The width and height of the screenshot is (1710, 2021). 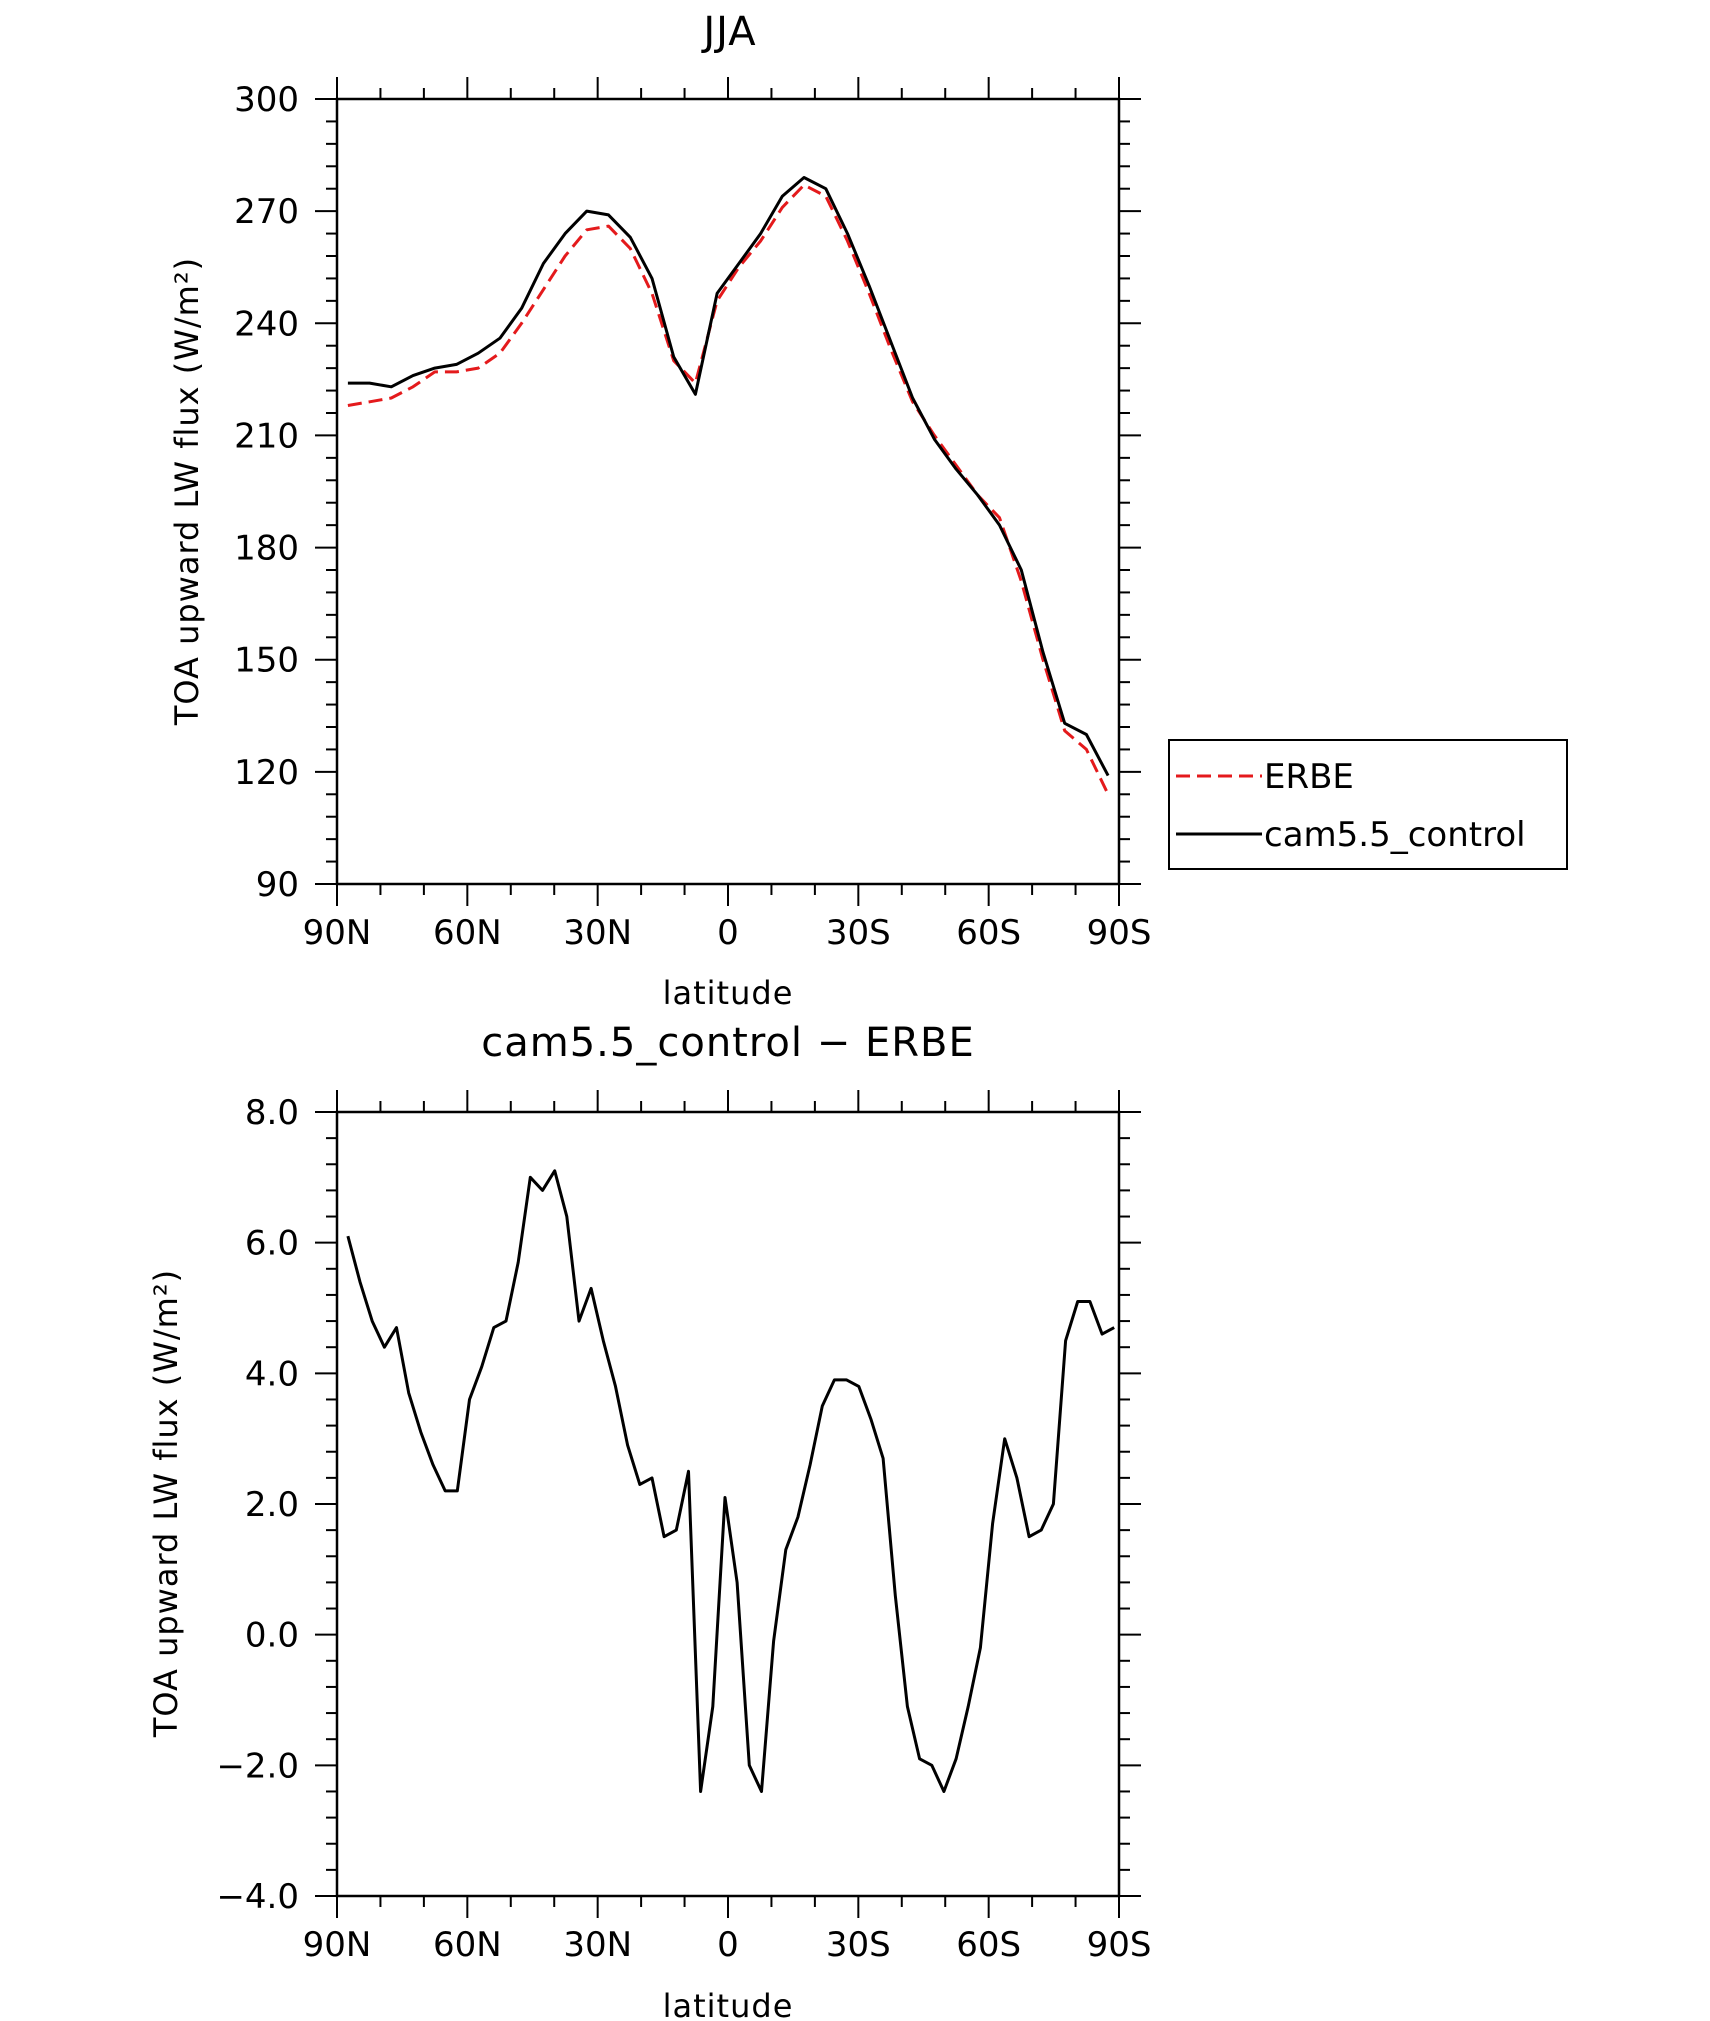 I want to click on bottom-y-tick-label: −4.0, so click(x=257, y=1897).